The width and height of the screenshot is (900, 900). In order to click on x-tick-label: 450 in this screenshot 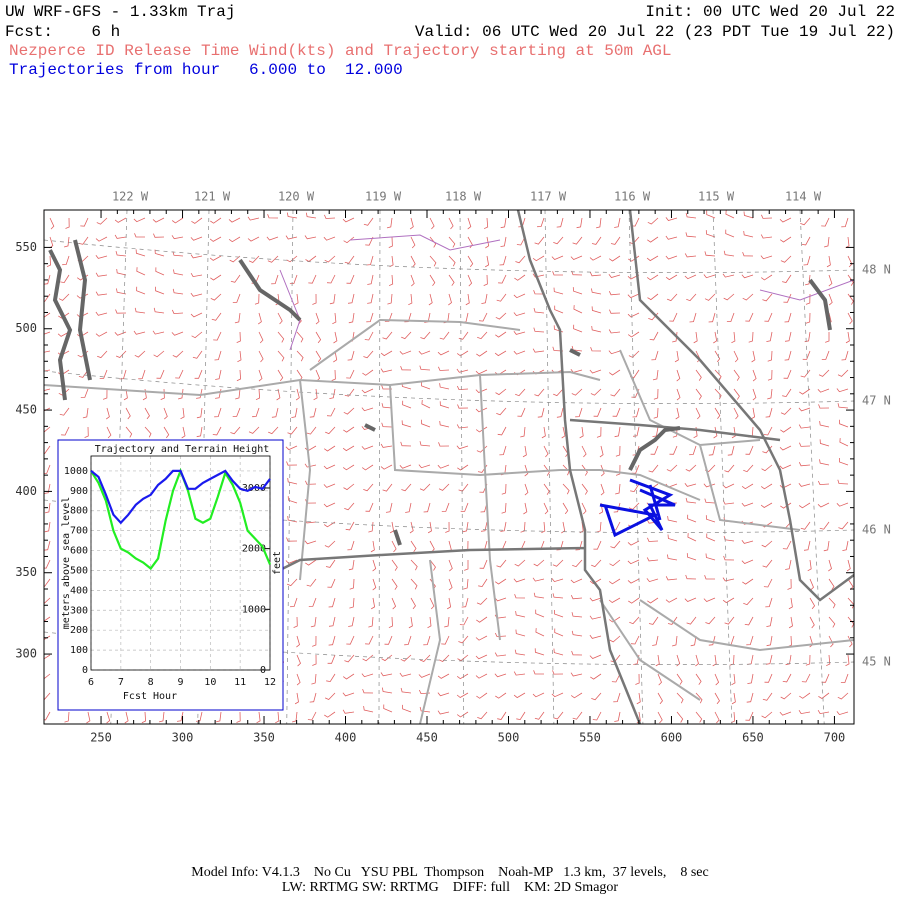, I will do `click(427, 738)`.